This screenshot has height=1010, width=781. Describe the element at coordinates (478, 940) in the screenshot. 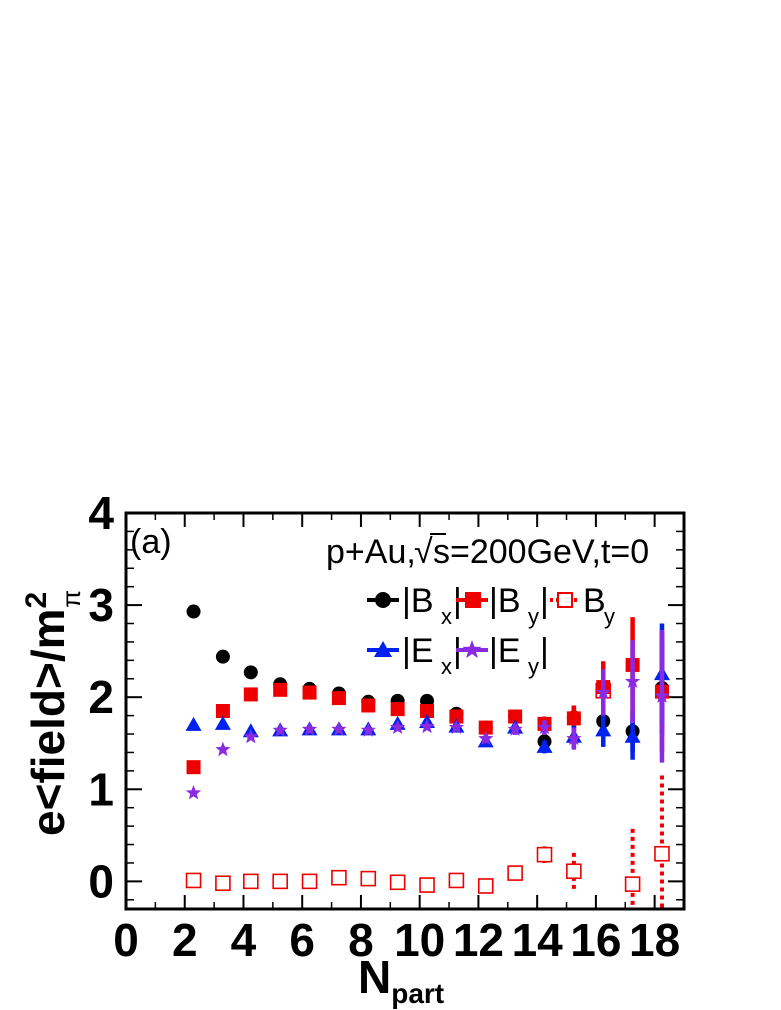

I see `x-tick-label: 12` at that location.